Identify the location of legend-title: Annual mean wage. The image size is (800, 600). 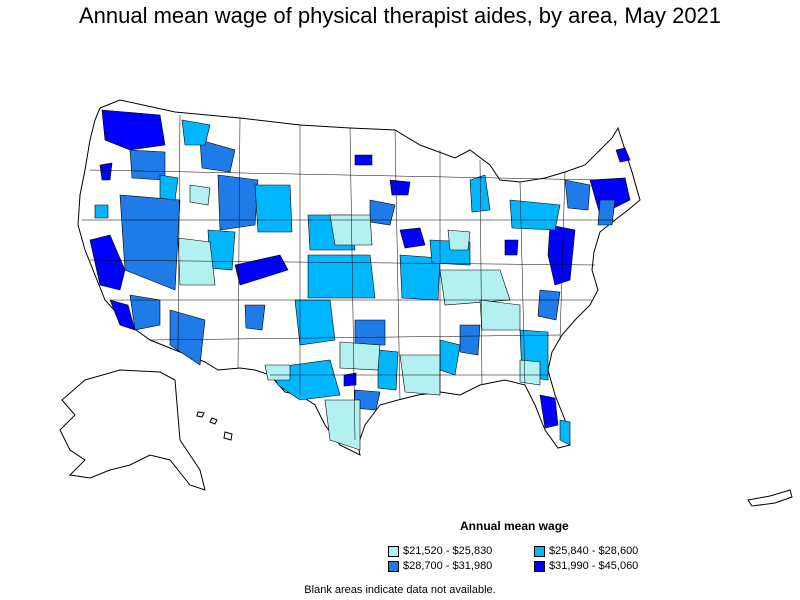
(514, 526).